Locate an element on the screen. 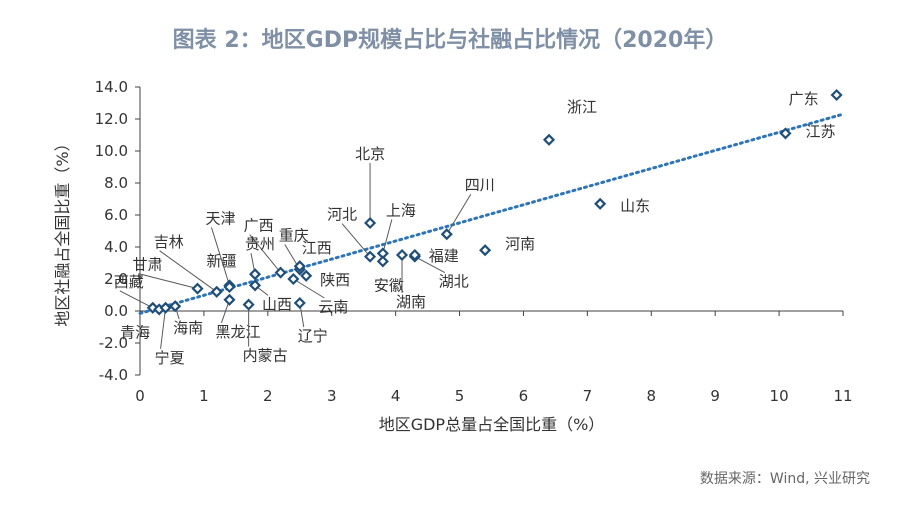  x-tick-label: 4 is located at coordinates (396, 396).